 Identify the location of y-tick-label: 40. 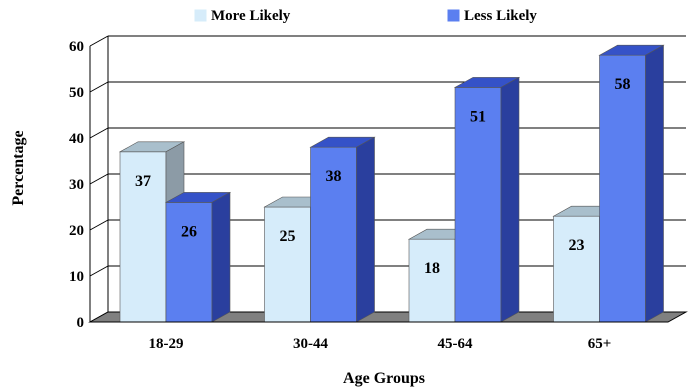
(76, 139).